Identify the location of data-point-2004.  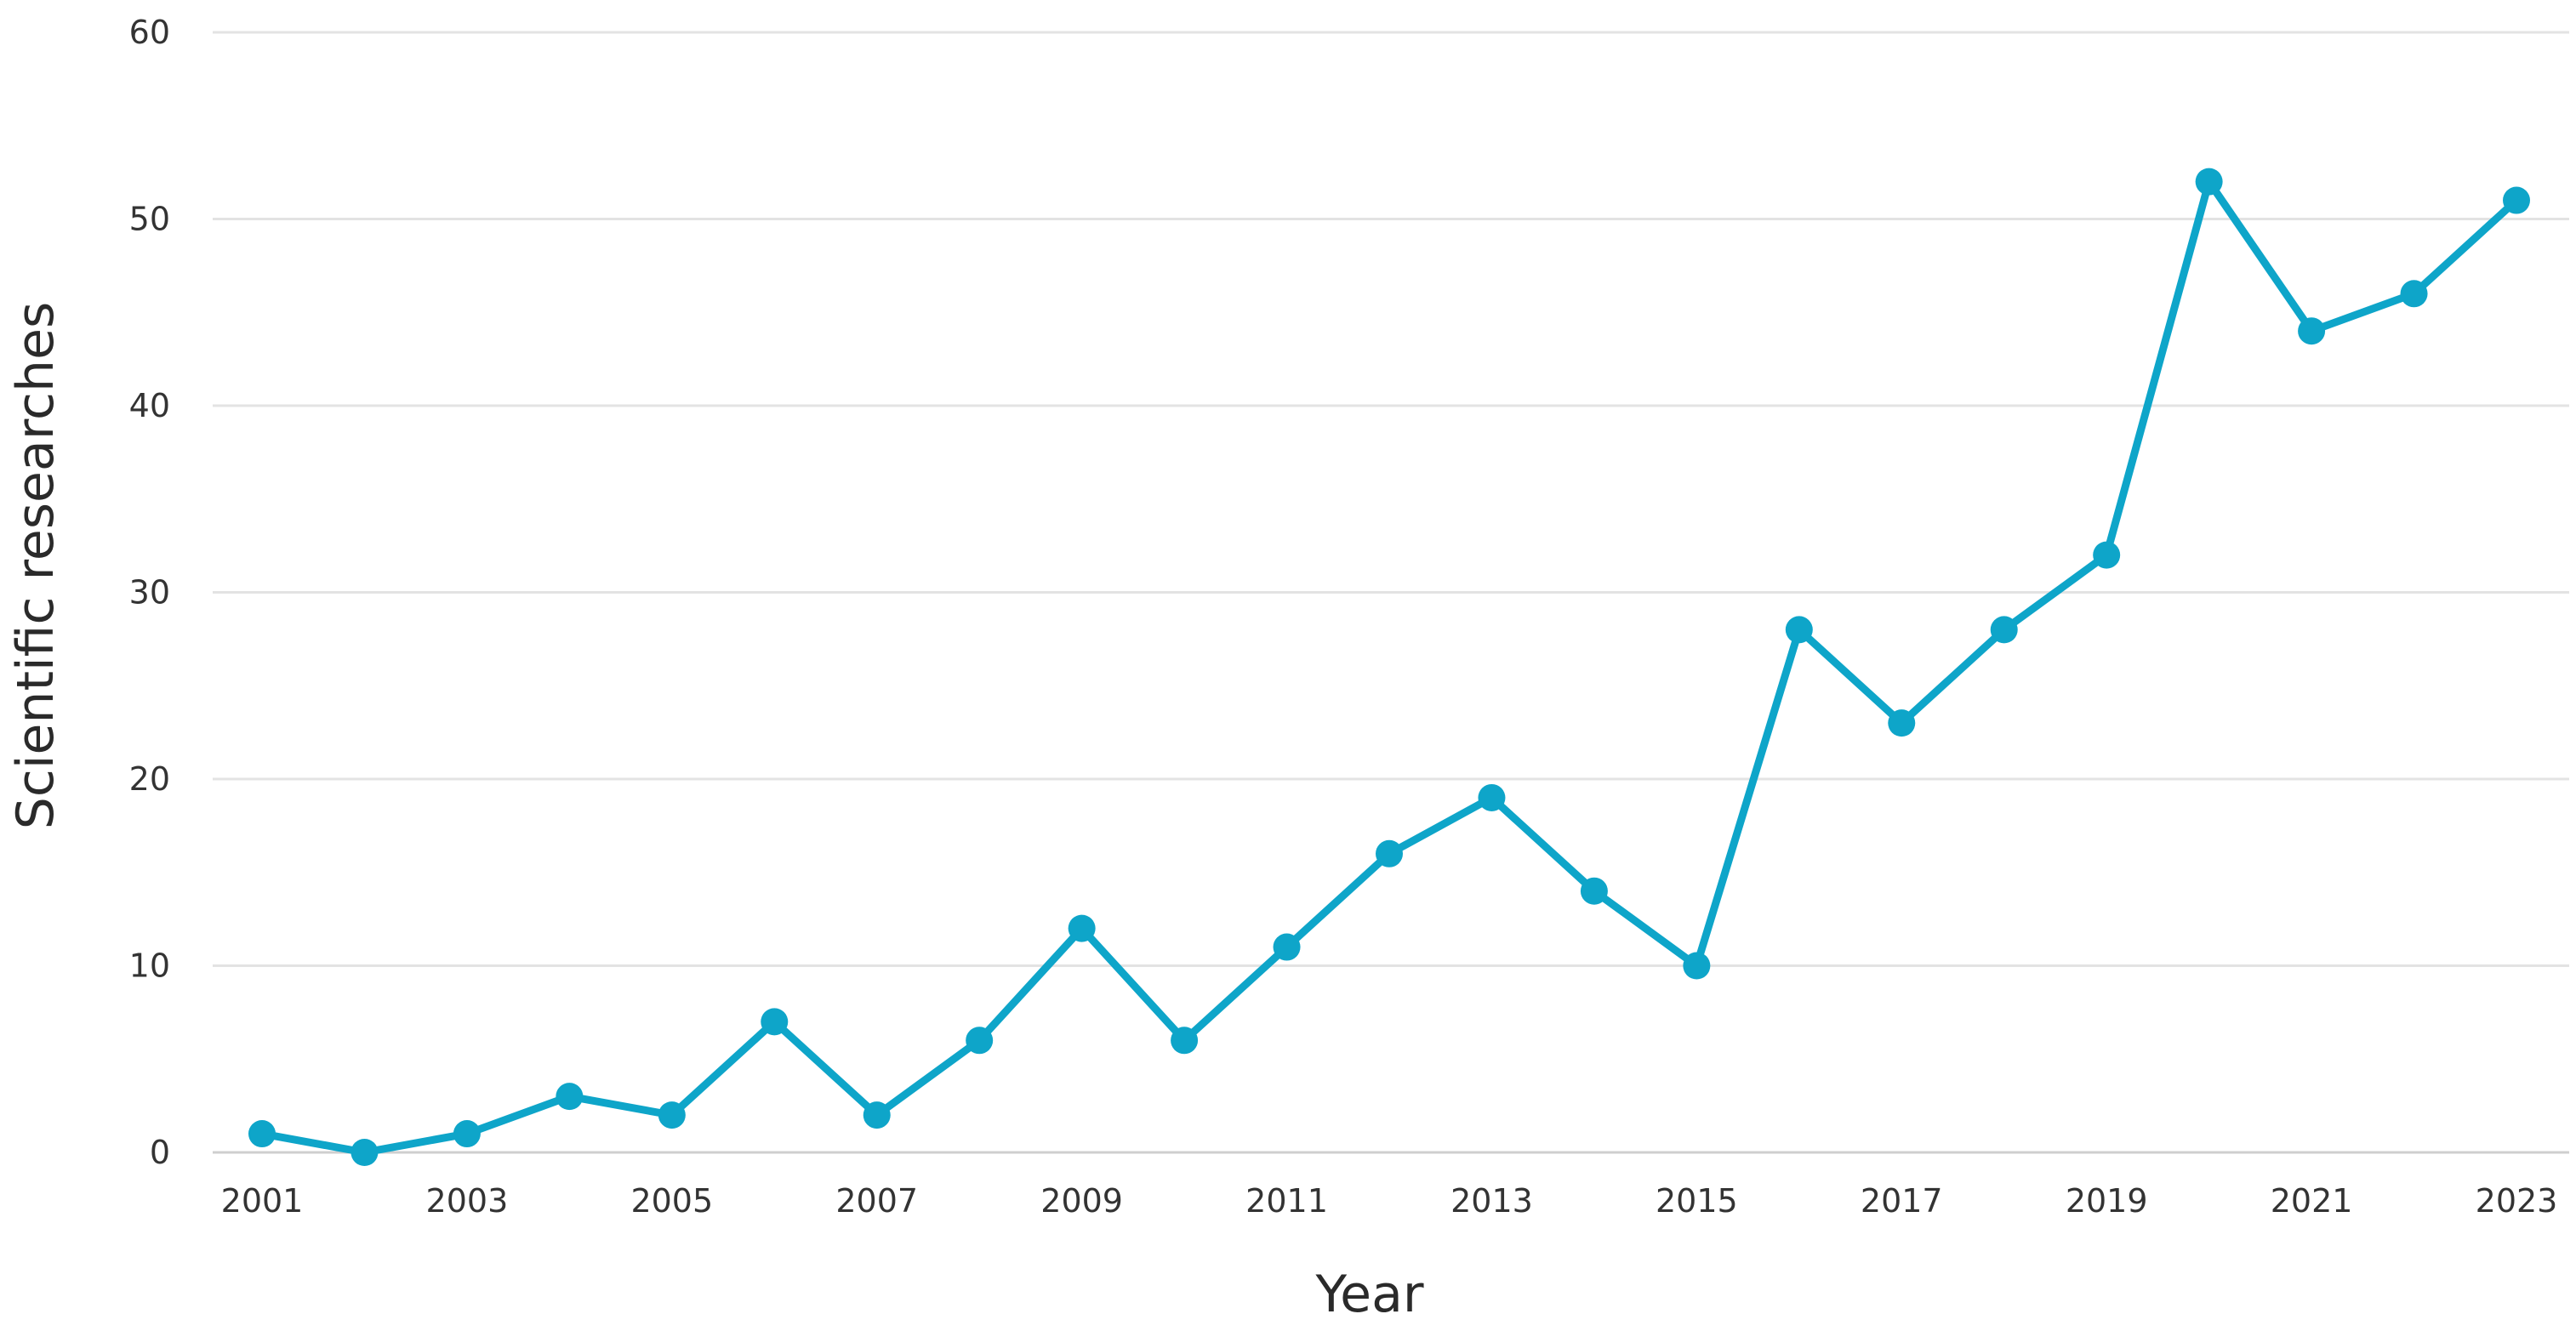
(570, 1097).